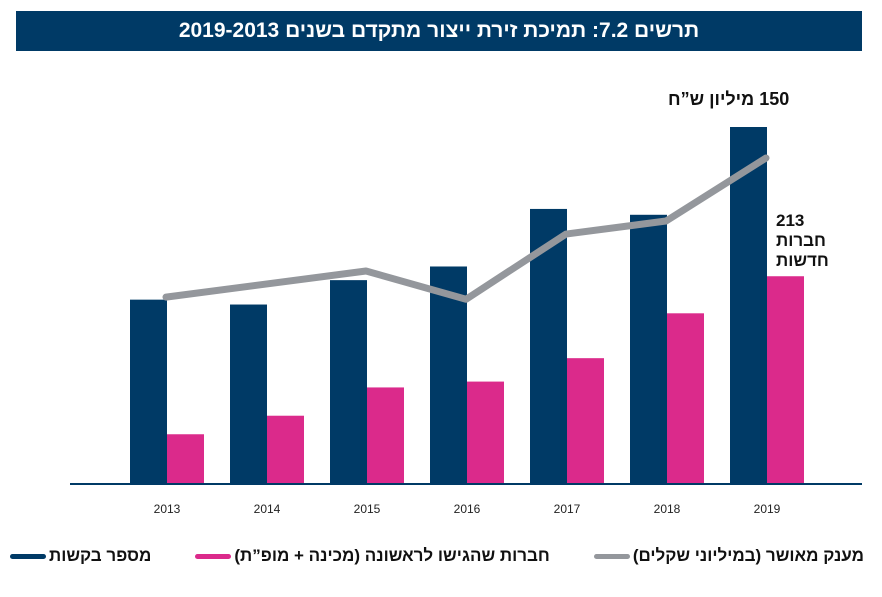 The width and height of the screenshot is (882, 597). What do you see at coordinates (567, 509) in the screenshot?
I see `x-tick-label: 2017` at bounding box center [567, 509].